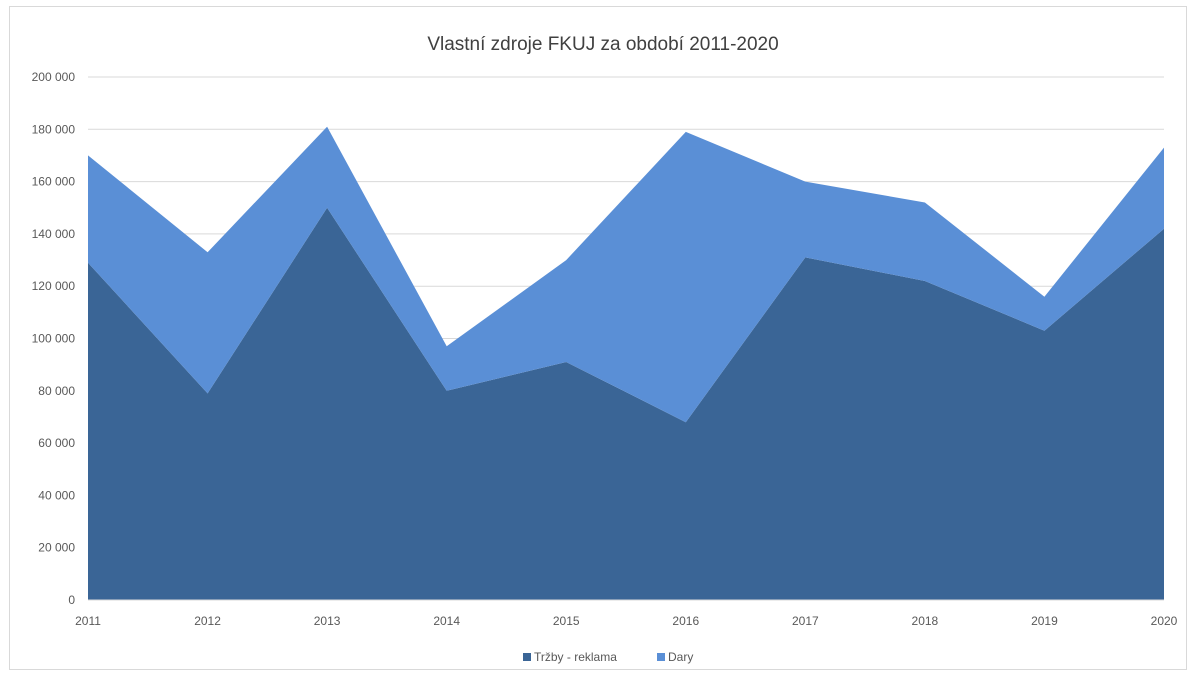 The image size is (1193, 677). What do you see at coordinates (527, 657) in the screenshot?
I see `legend-swatch-trzby-reklama` at bounding box center [527, 657].